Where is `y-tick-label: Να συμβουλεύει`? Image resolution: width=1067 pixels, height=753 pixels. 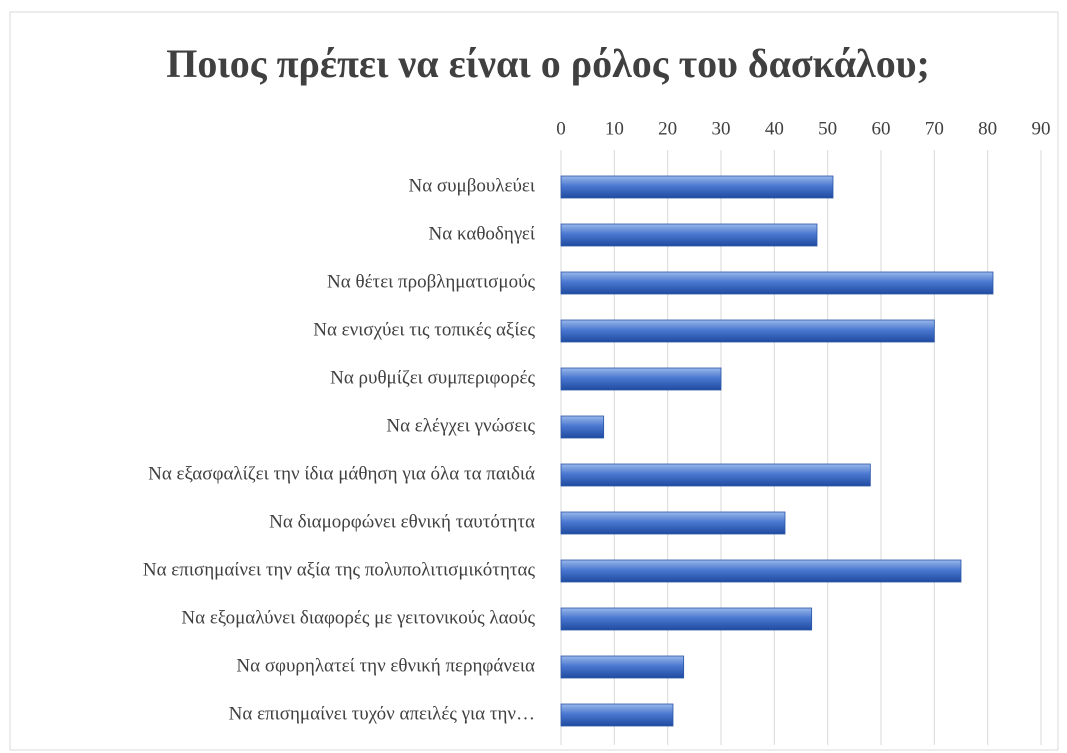 y-tick-label: Να συμβουλεύει is located at coordinates (471, 185).